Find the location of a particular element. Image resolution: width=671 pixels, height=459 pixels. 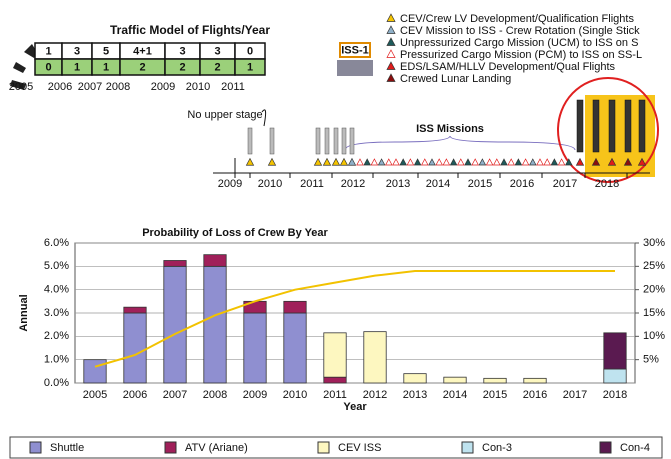

x-tick-label: 2013 is located at coordinates (415, 395).